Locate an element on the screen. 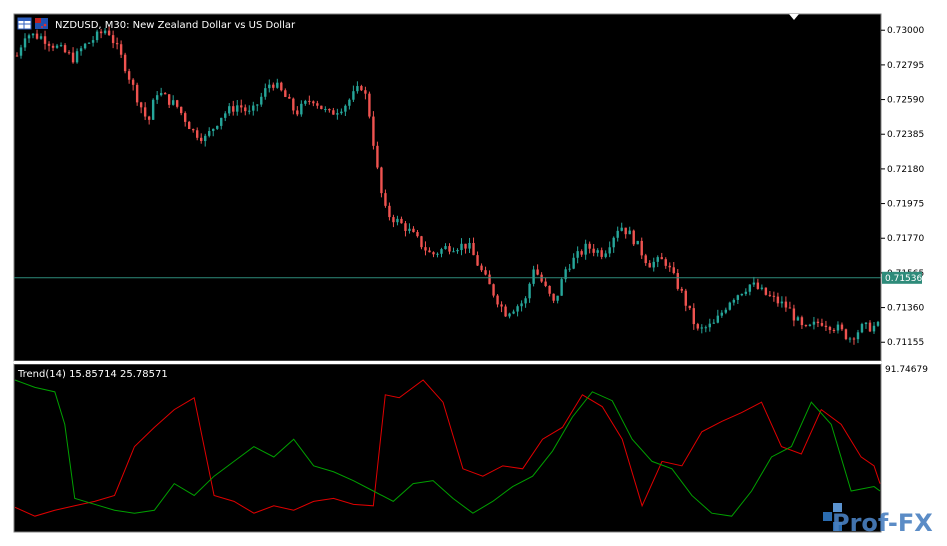 The image size is (947, 546). price-tick-label: 0.71360 is located at coordinates (905, 309).